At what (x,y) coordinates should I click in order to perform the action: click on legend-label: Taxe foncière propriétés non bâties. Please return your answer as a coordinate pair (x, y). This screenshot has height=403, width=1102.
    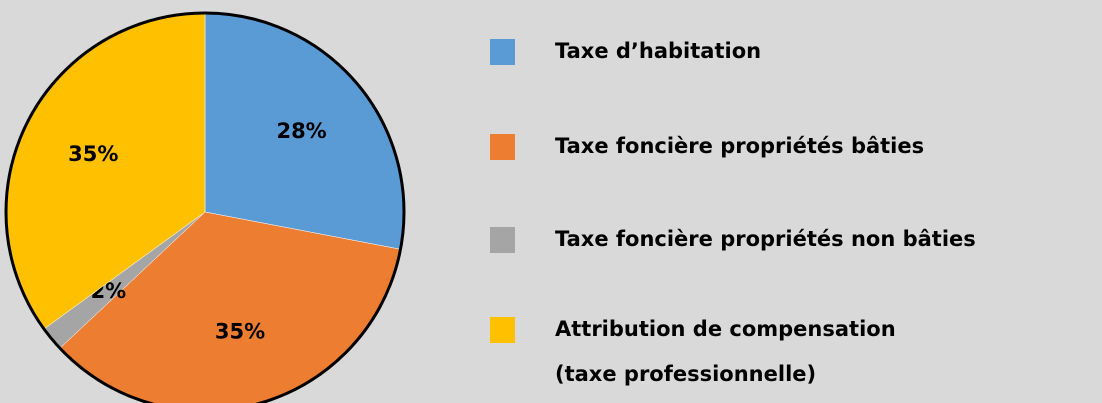
    Looking at the image, I should click on (765, 239).